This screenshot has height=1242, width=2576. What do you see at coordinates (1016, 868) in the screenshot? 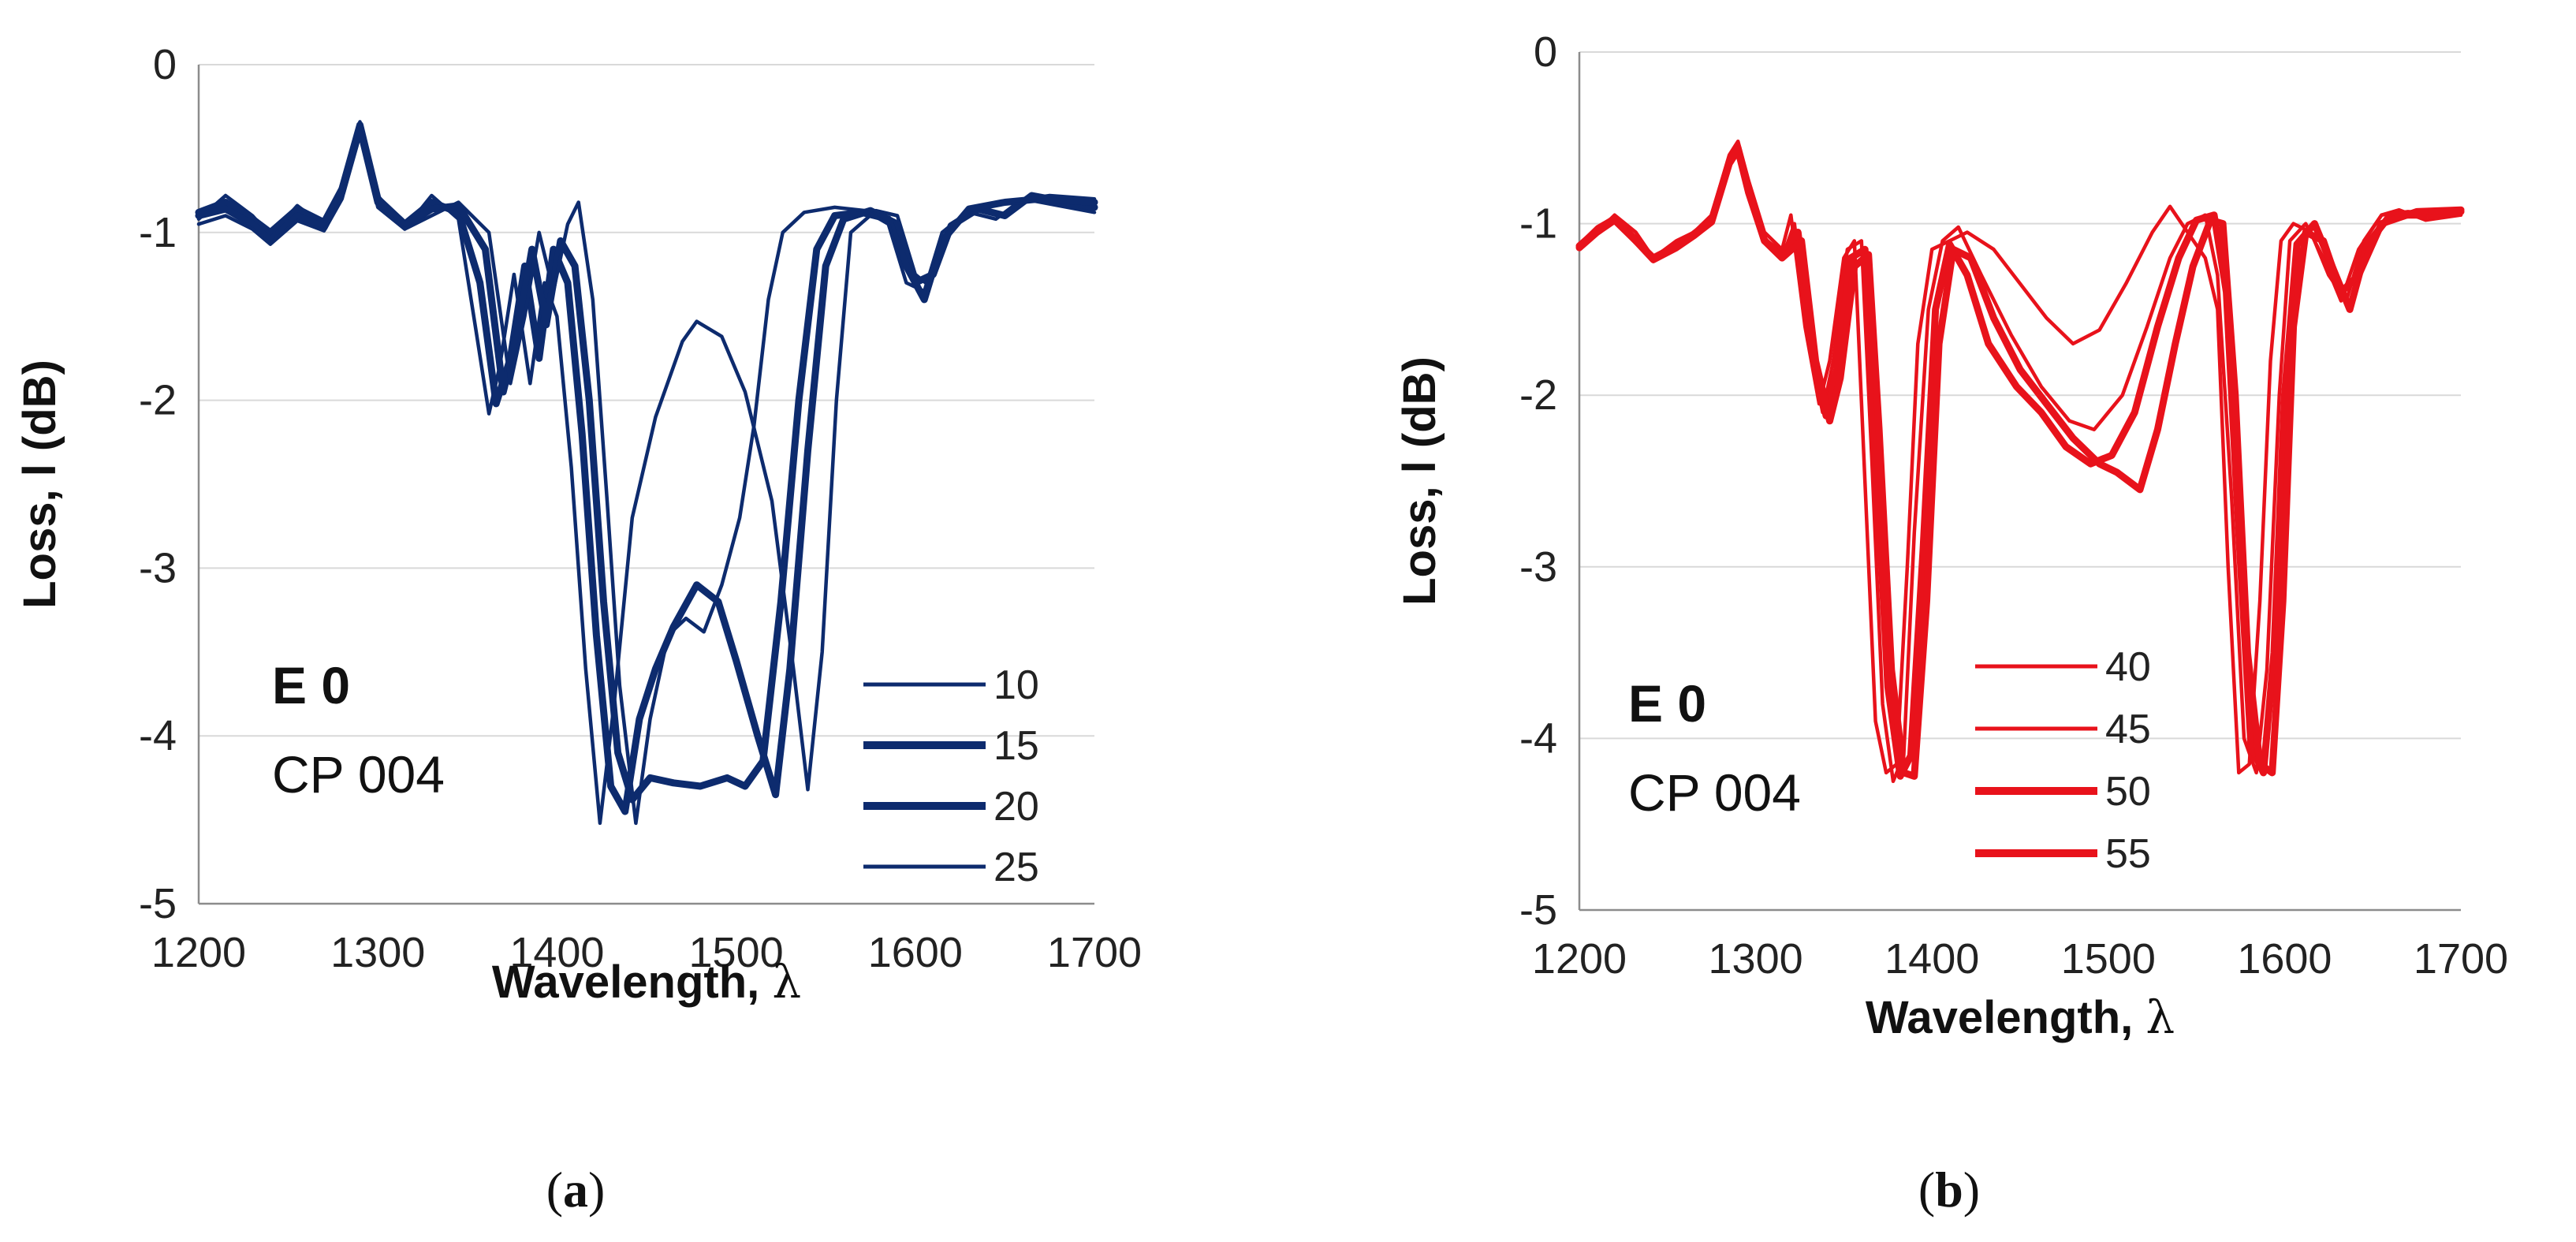
I see `legend-label-25: 25` at bounding box center [1016, 868].